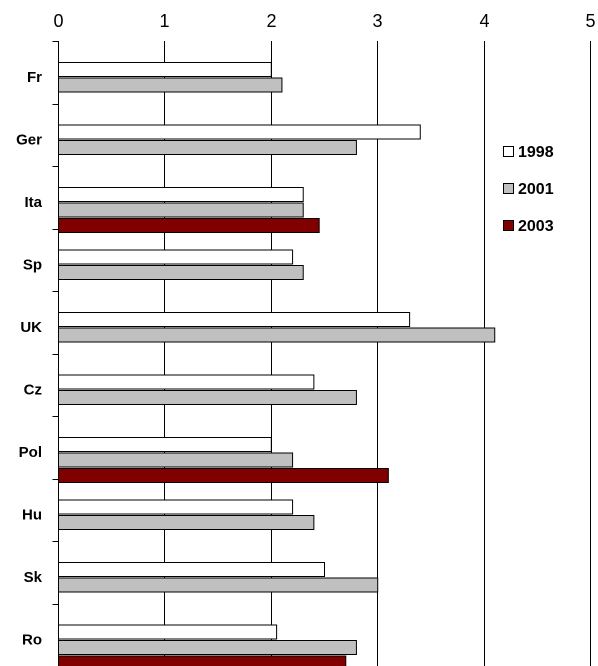 The width and height of the screenshot is (598, 666). What do you see at coordinates (536, 189) in the screenshot?
I see `legend-label-2001: 2001` at bounding box center [536, 189].